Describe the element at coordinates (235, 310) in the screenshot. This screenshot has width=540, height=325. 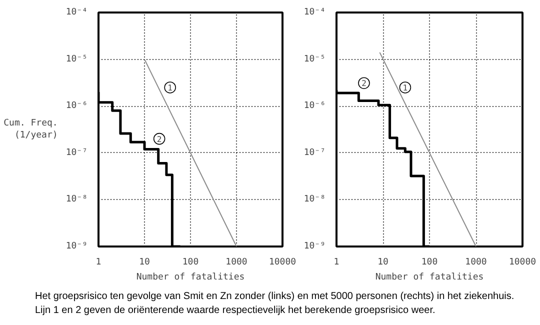
I see `text: Lijn 1 en 2 geven de oriënterende waarde respectievelijk het berekende groepsrisico weer.` at that location.